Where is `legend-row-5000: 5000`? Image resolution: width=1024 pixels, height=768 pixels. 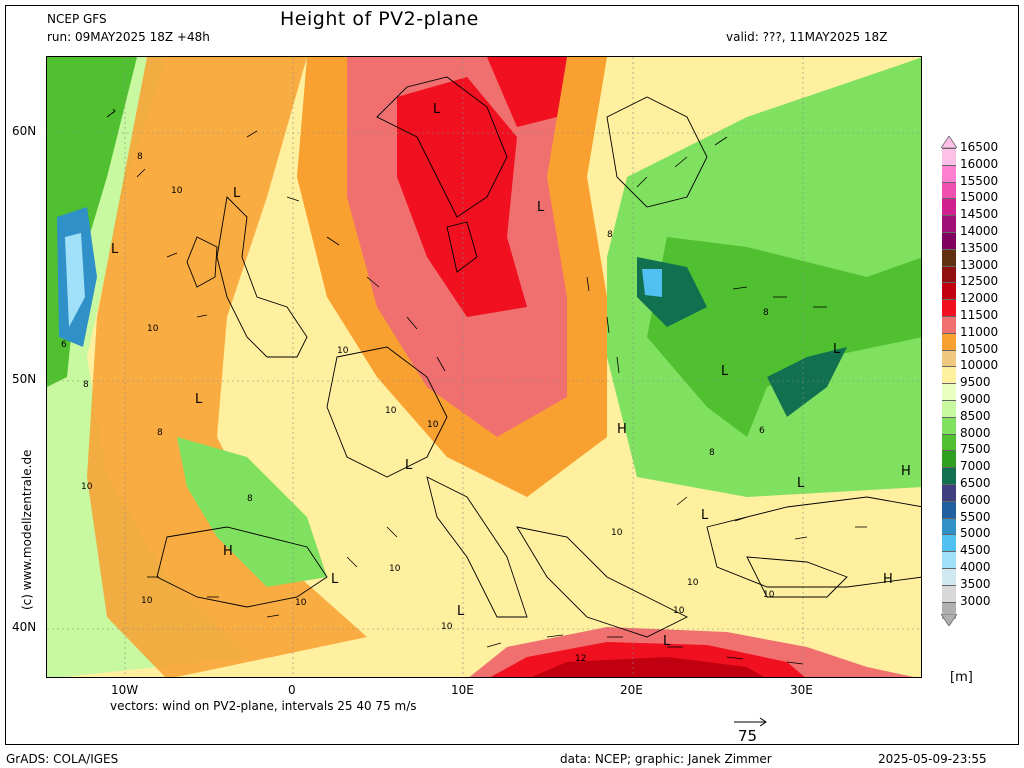 legend-row-5000: 5000 is located at coordinates (980, 539).